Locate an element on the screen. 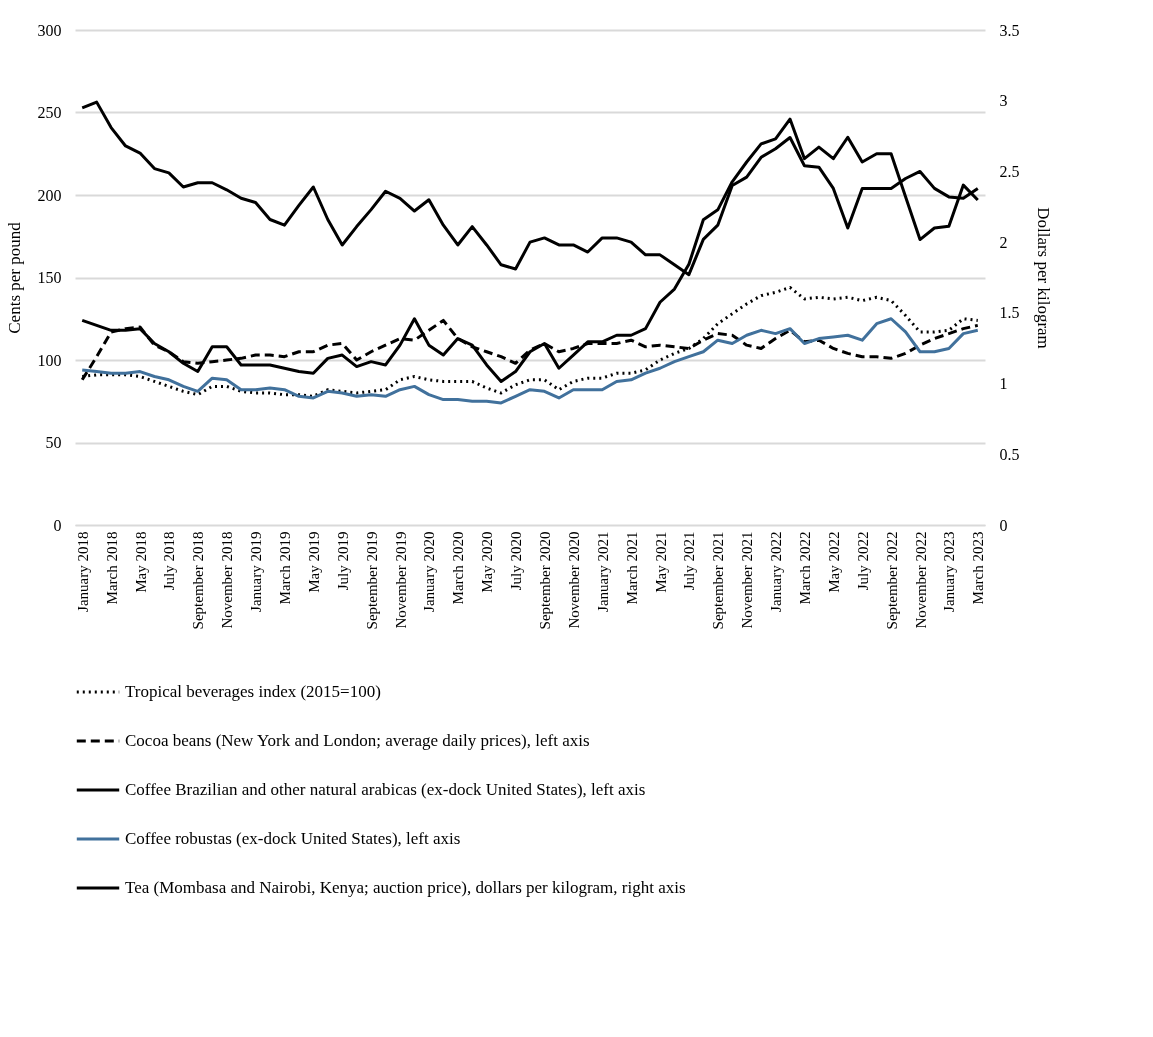 This screenshot has width=1153, height=1037. y-tick-label: 50 is located at coordinates (53, 442).